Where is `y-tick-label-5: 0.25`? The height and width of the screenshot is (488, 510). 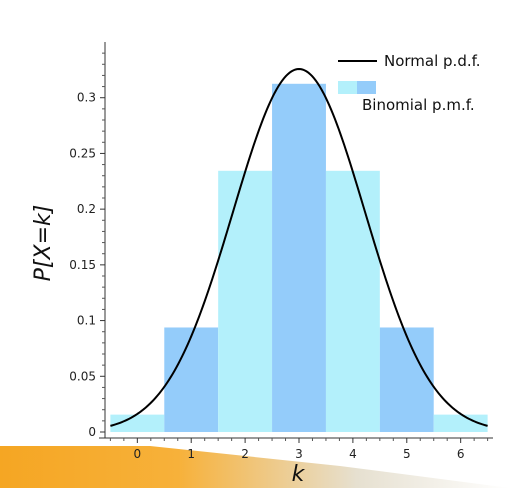
y-tick-label-5: 0.25 is located at coordinates (82, 153).